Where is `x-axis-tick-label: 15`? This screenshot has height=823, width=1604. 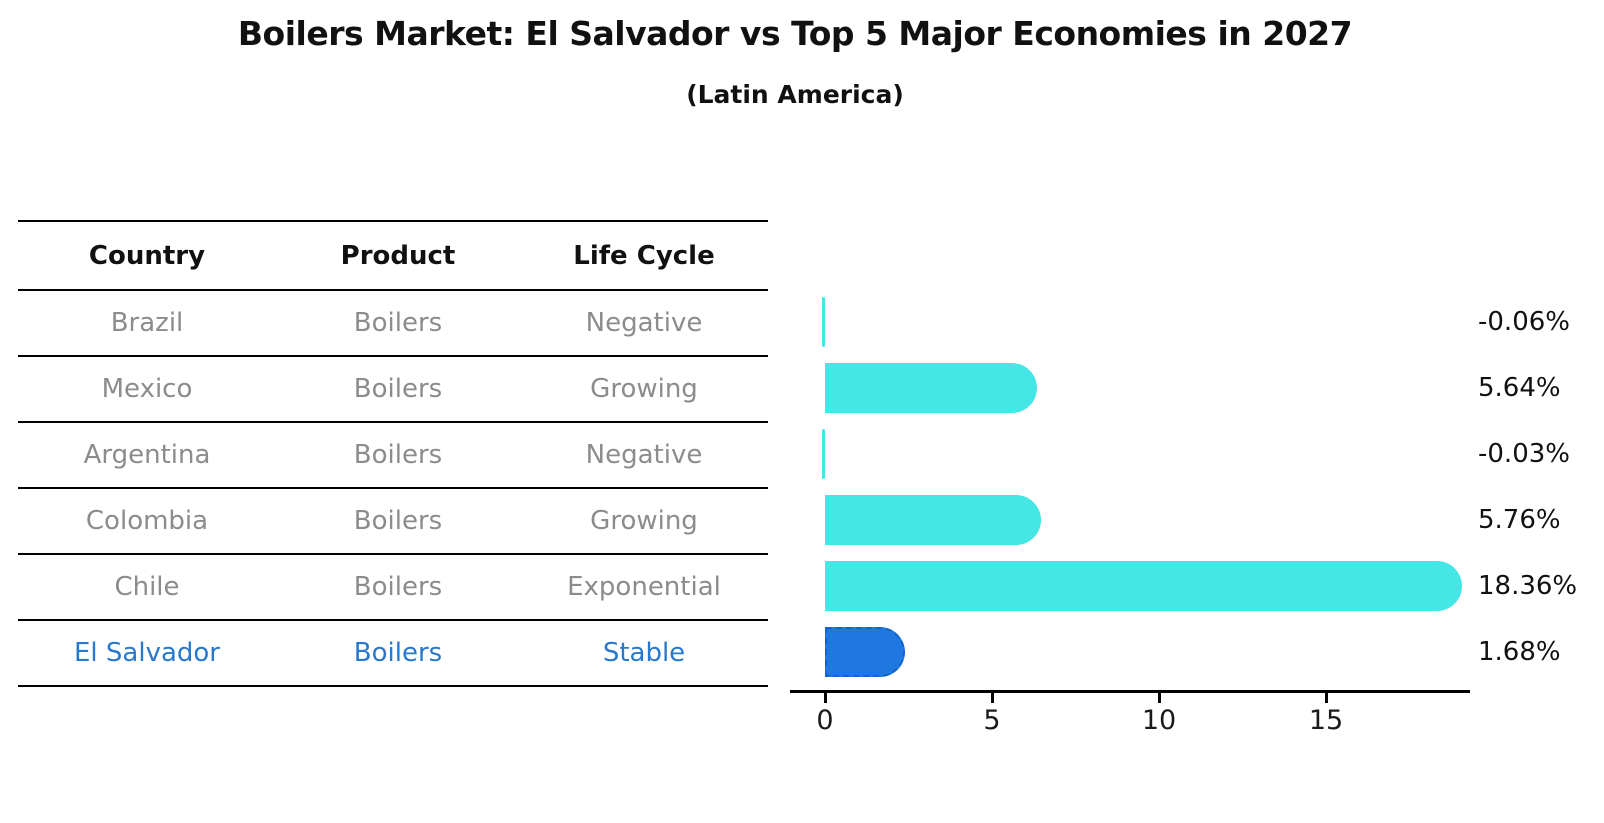
x-axis-tick-label: 15 is located at coordinates (1326, 720).